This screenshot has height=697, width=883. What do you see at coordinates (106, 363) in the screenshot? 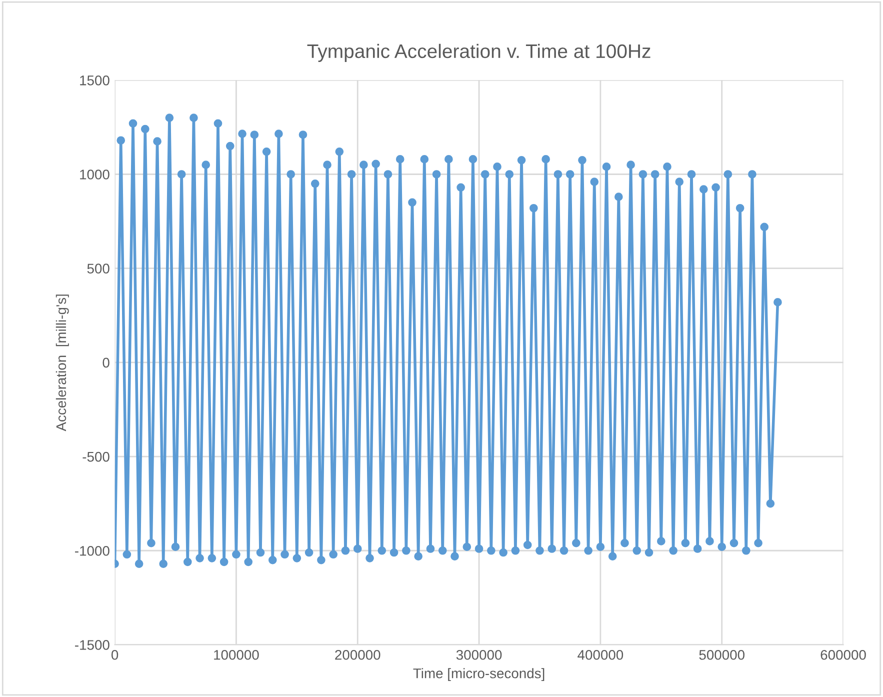
I see `y-tick-label: 0` at bounding box center [106, 363].